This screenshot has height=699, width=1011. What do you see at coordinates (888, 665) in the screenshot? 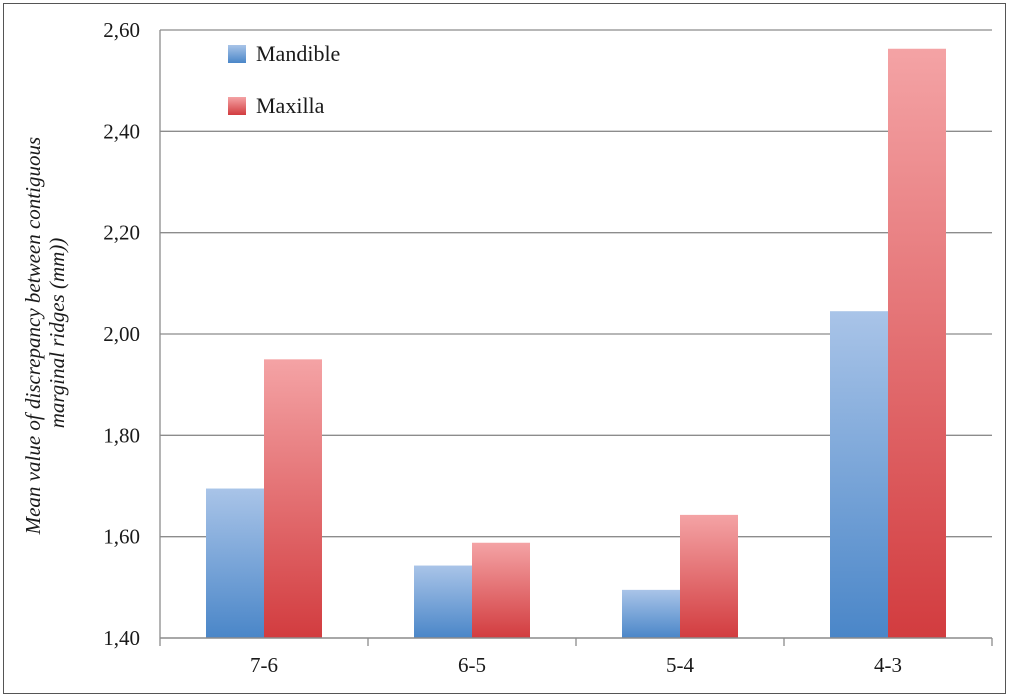
I see `x-tick-label: 4-3` at bounding box center [888, 665].